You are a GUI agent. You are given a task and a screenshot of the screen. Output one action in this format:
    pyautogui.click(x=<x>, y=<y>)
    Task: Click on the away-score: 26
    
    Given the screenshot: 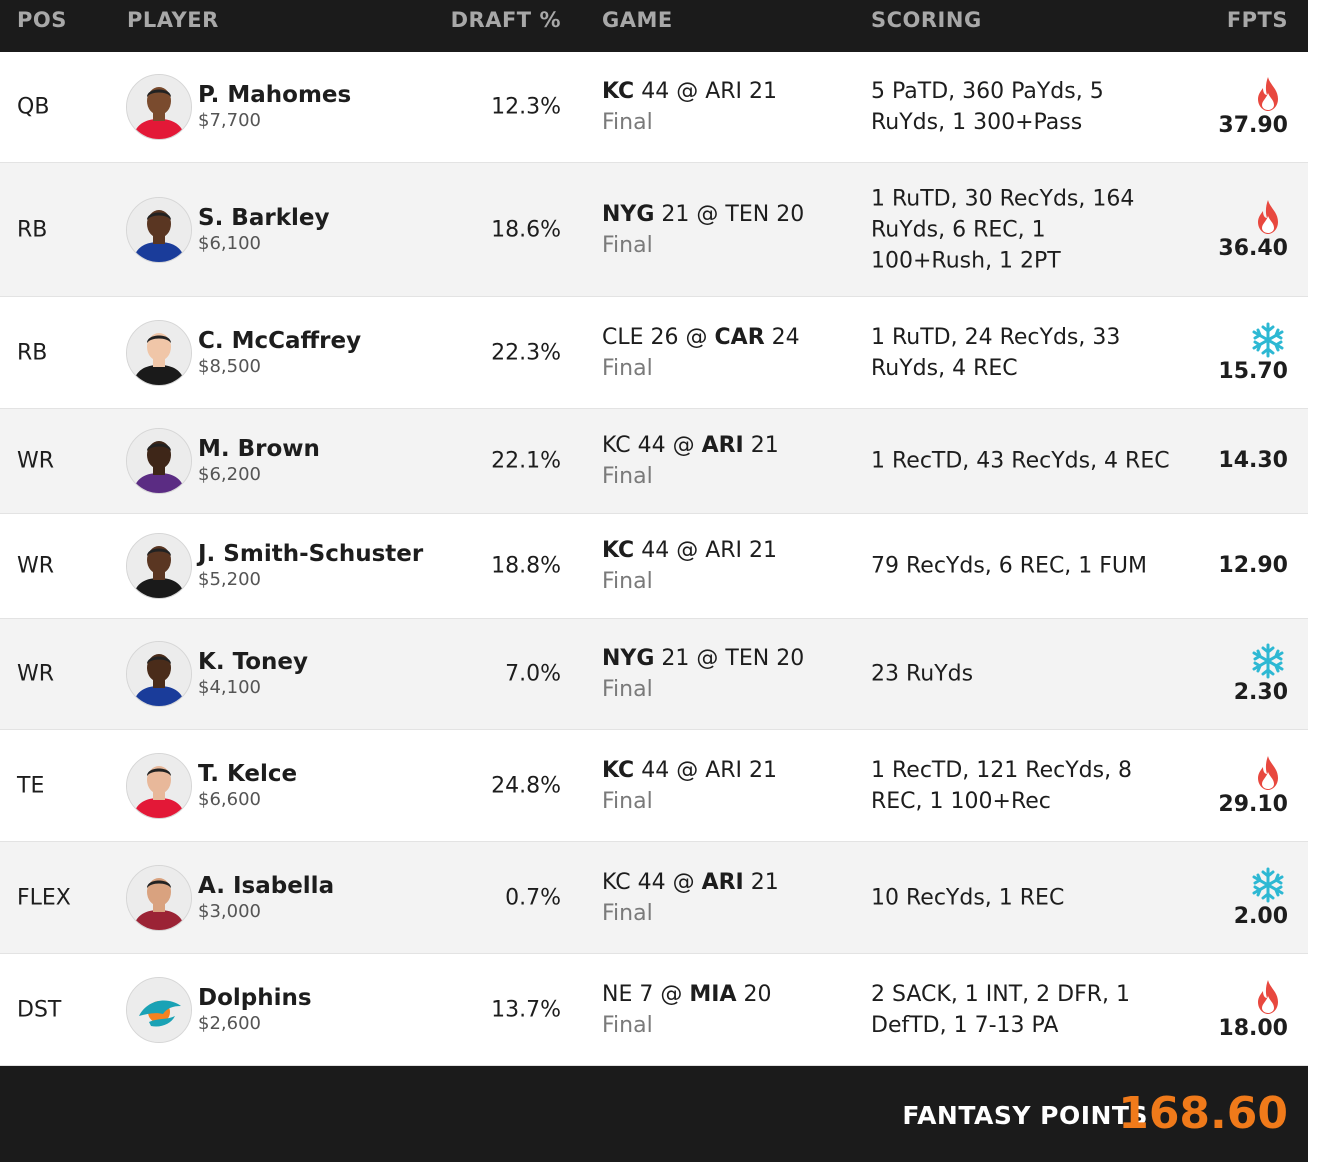 What is the action you would take?
    pyautogui.click(x=664, y=337)
    